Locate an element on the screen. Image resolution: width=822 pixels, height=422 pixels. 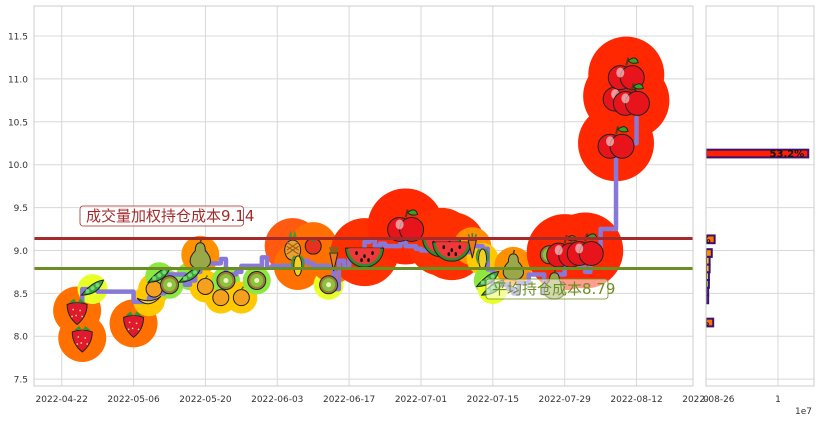
x-tick-label: 2022-05-20 is located at coordinates (205, 400).